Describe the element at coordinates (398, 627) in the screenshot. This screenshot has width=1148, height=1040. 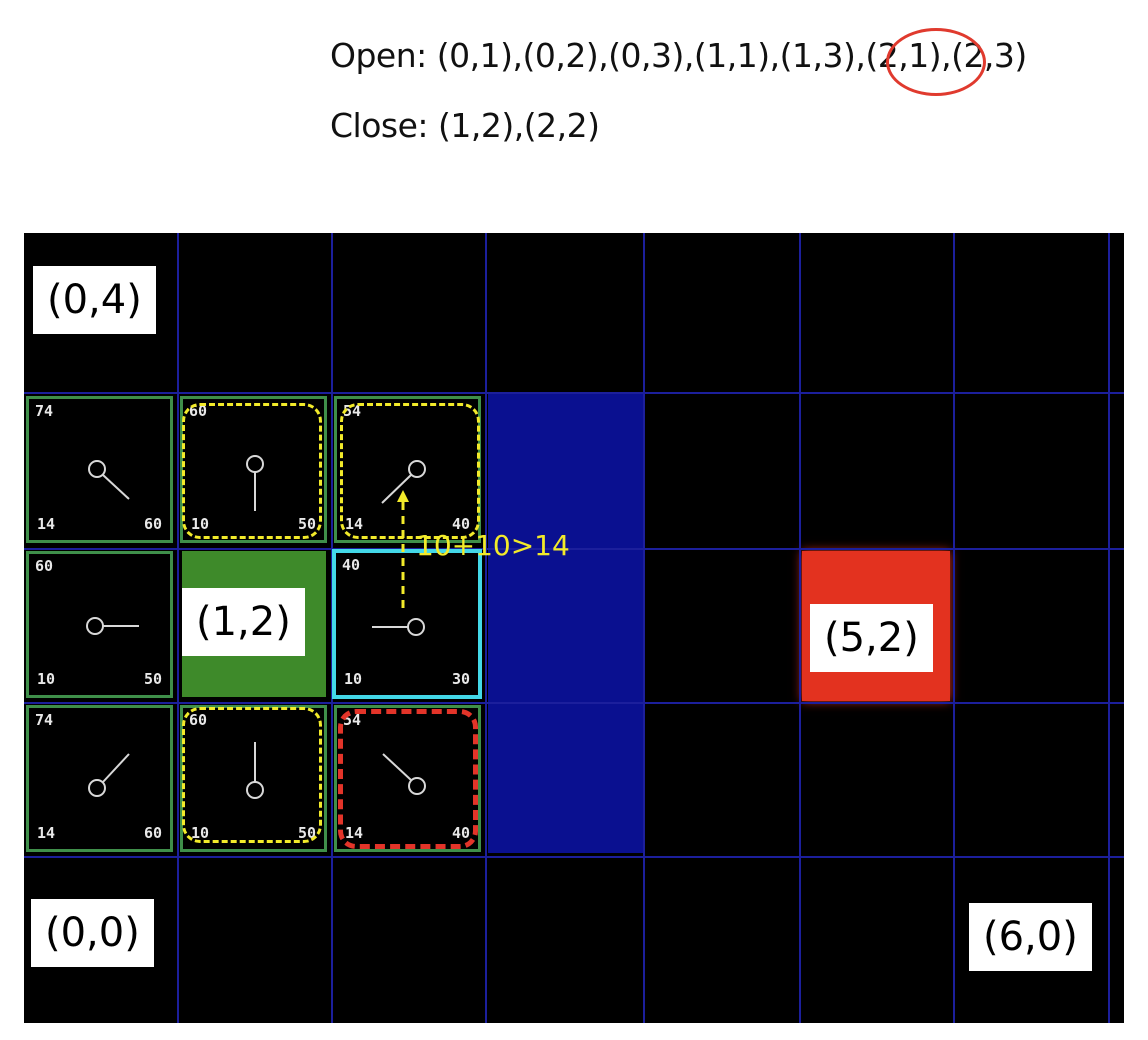
I see `pointer-left-icon` at that location.